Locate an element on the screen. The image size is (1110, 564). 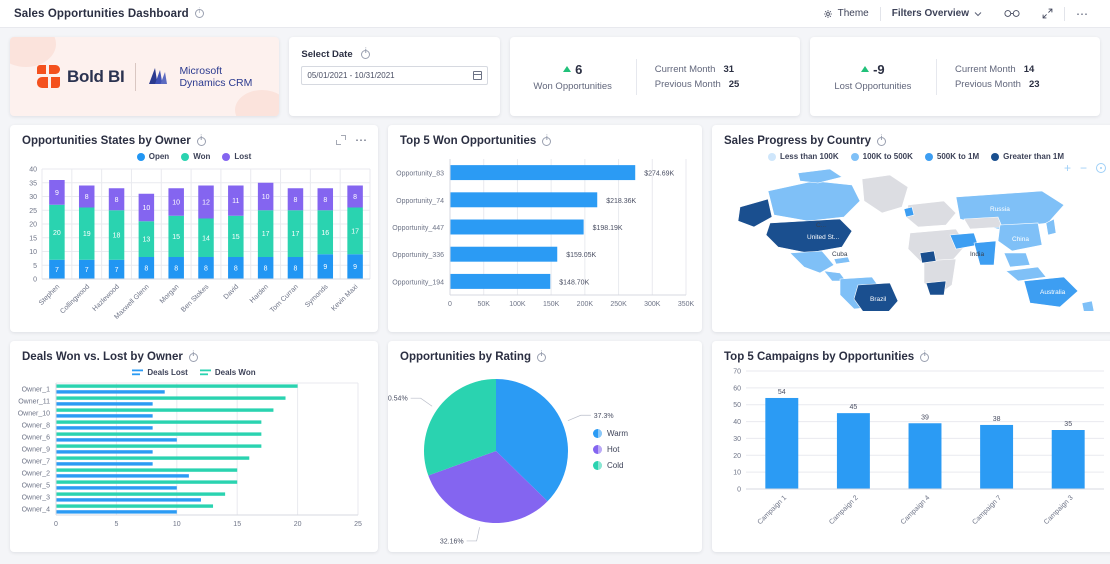
map-region-alaska is located at coordinates (755, 213).